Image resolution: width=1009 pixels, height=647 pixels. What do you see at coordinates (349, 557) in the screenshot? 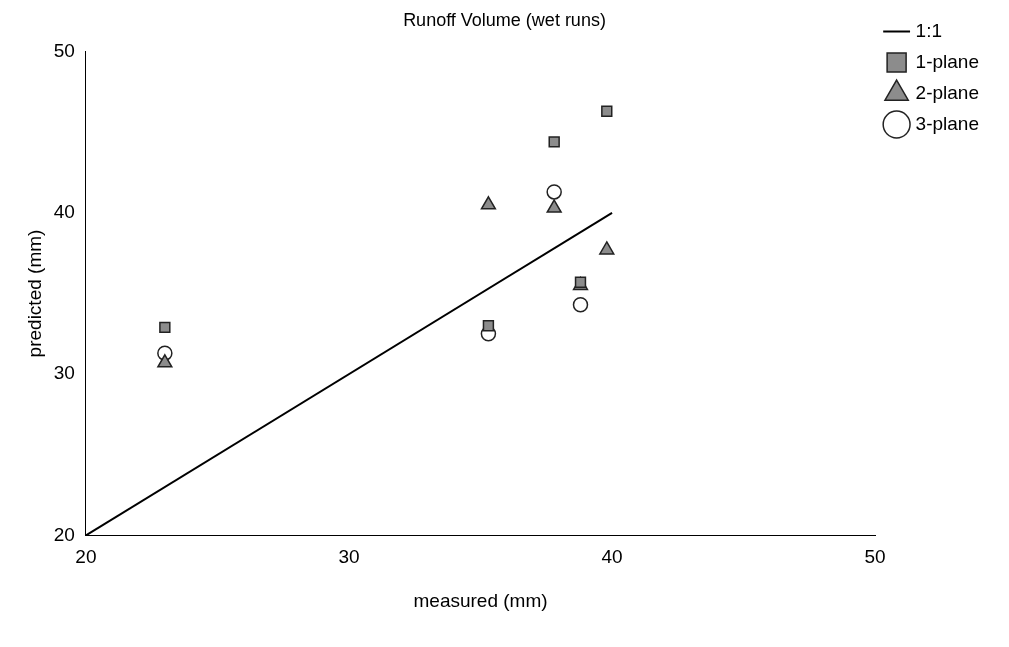
I see `x-tick-label: 30` at bounding box center [349, 557].